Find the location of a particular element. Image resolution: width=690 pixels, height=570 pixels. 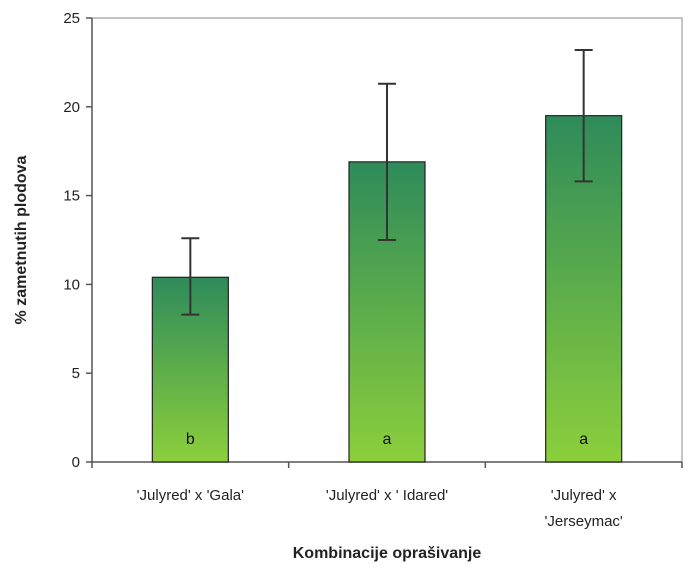

y-axis-title: % zametnutih plodova is located at coordinates (21, 239).